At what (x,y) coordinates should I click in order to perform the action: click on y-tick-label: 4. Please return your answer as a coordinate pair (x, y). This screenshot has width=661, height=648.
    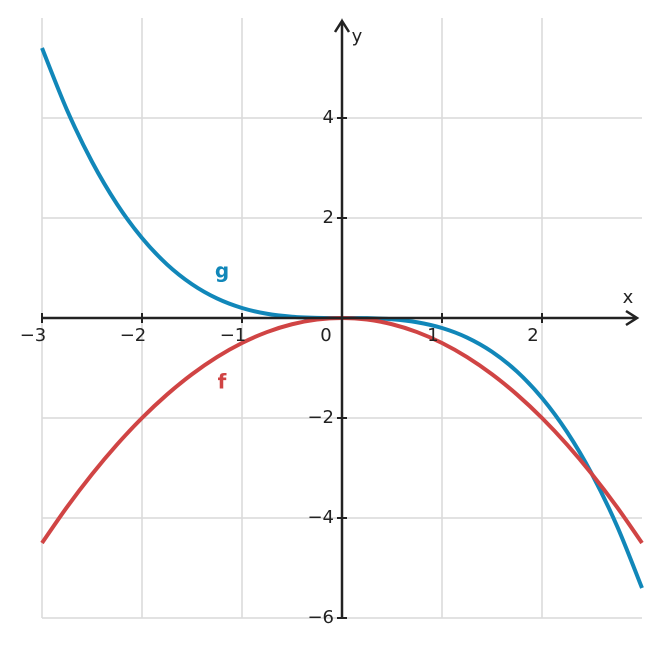
    Looking at the image, I should click on (328, 117).